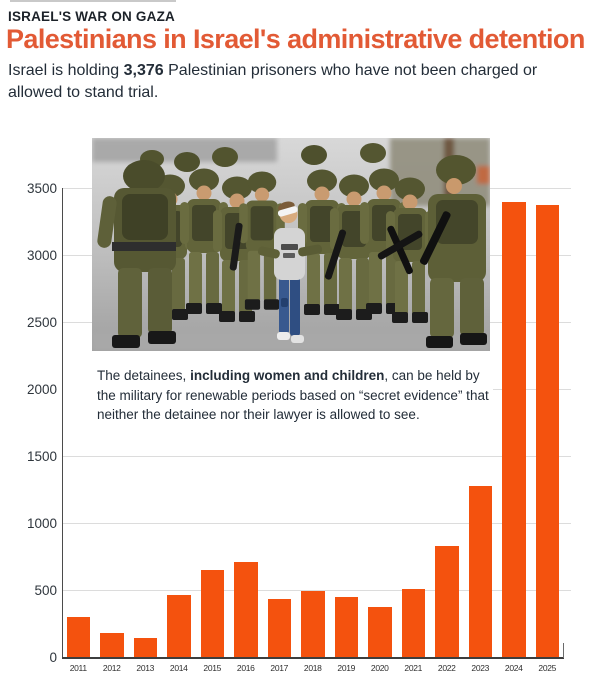 Image resolution: width=603 pixels, height=687 pixels. What do you see at coordinates (246, 610) in the screenshot?
I see `bar-2016` at bounding box center [246, 610].